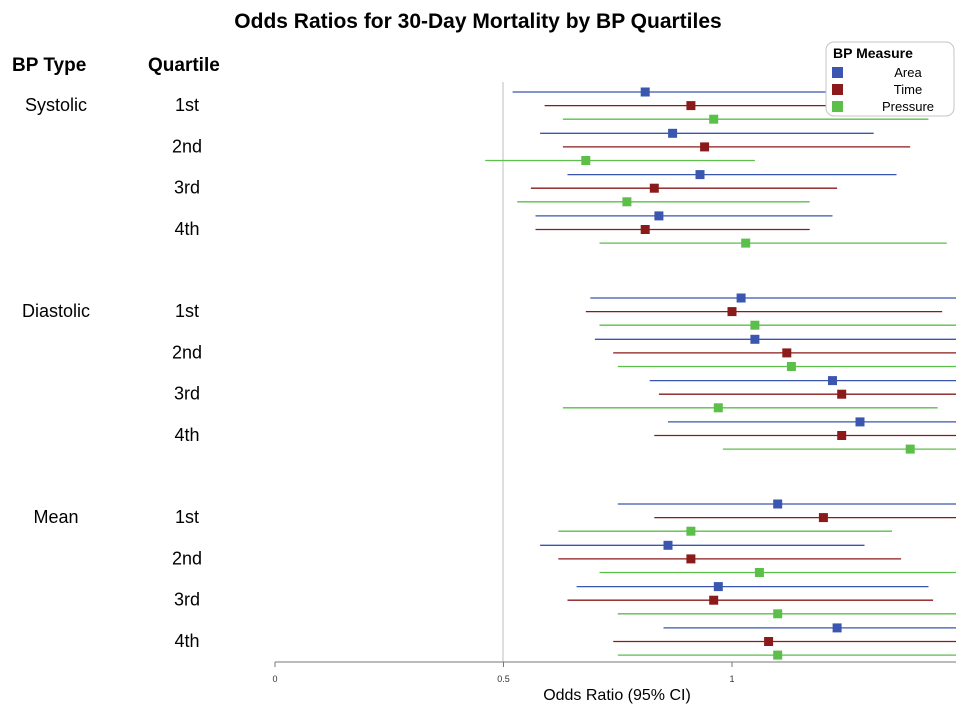  I want to click on legend-swatch-time, so click(837, 89).